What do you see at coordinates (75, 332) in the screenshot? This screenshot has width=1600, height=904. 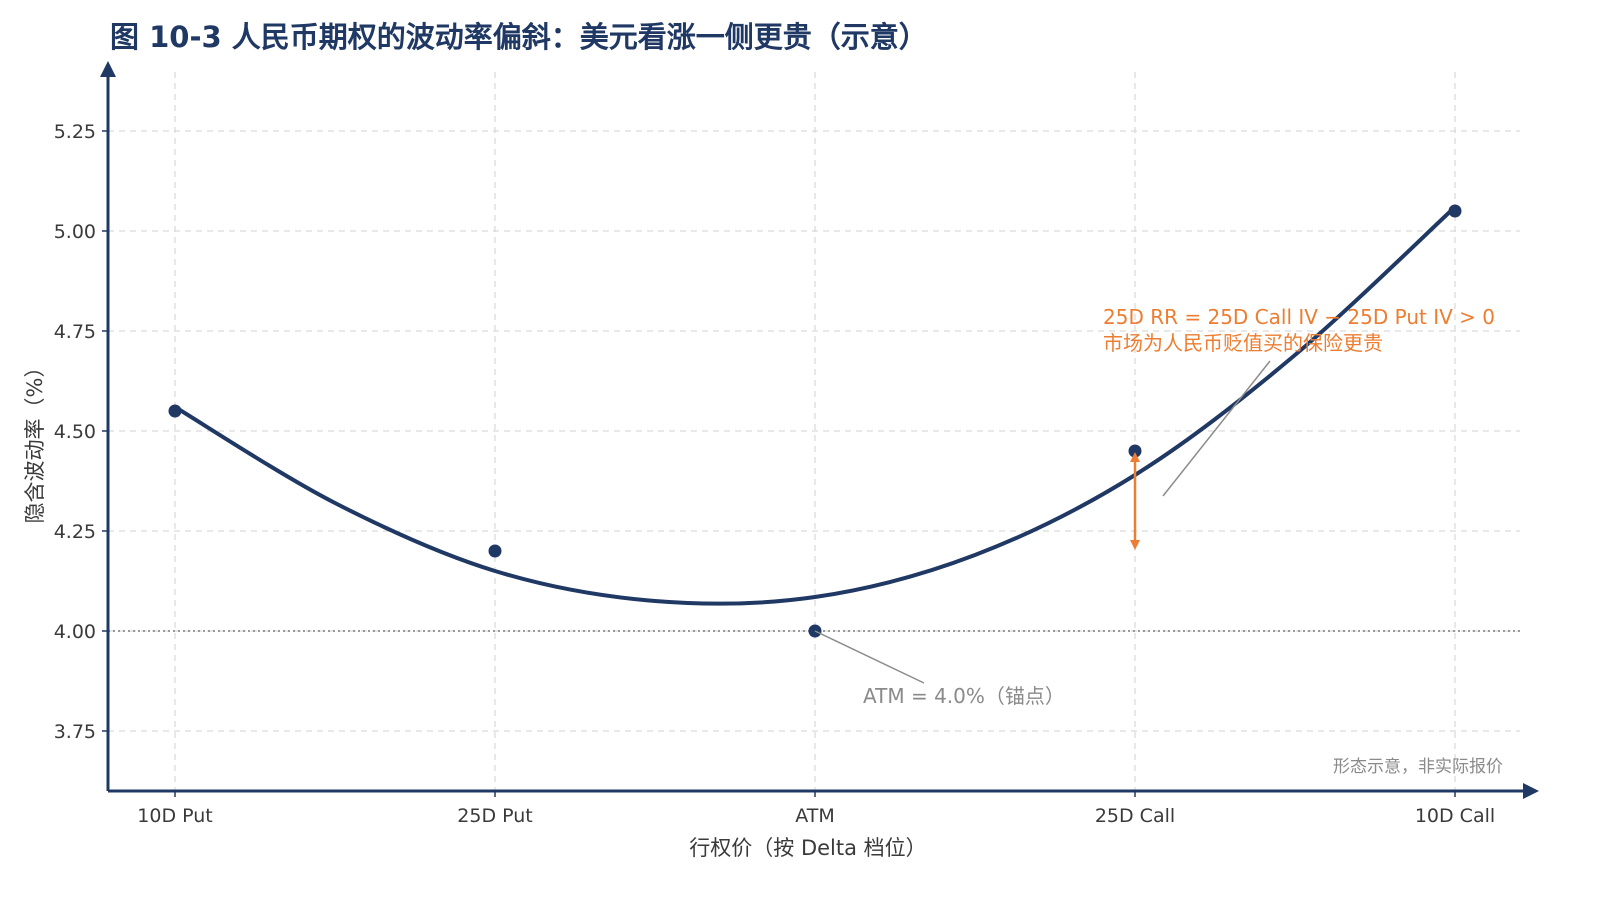 I see `y-tick-label: 4.75` at bounding box center [75, 332].